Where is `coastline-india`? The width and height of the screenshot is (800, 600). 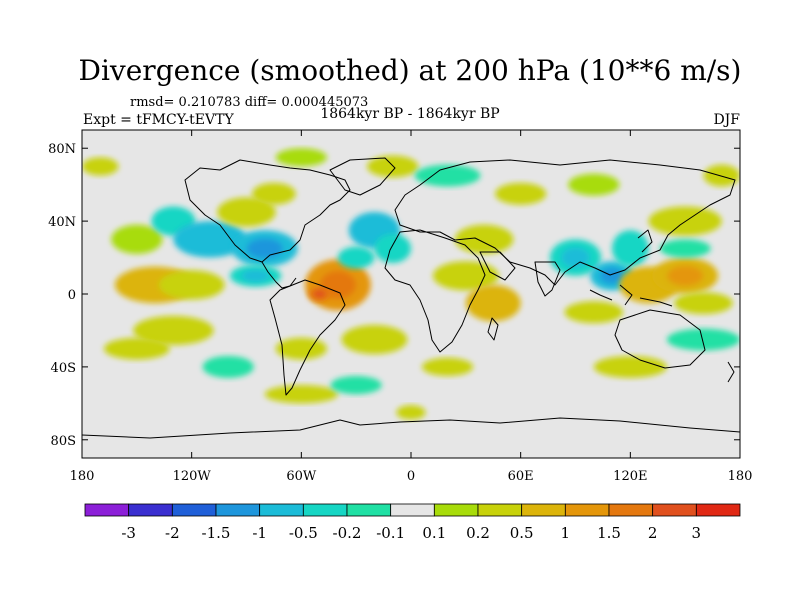 coastline-india is located at coordinates (547, 279).